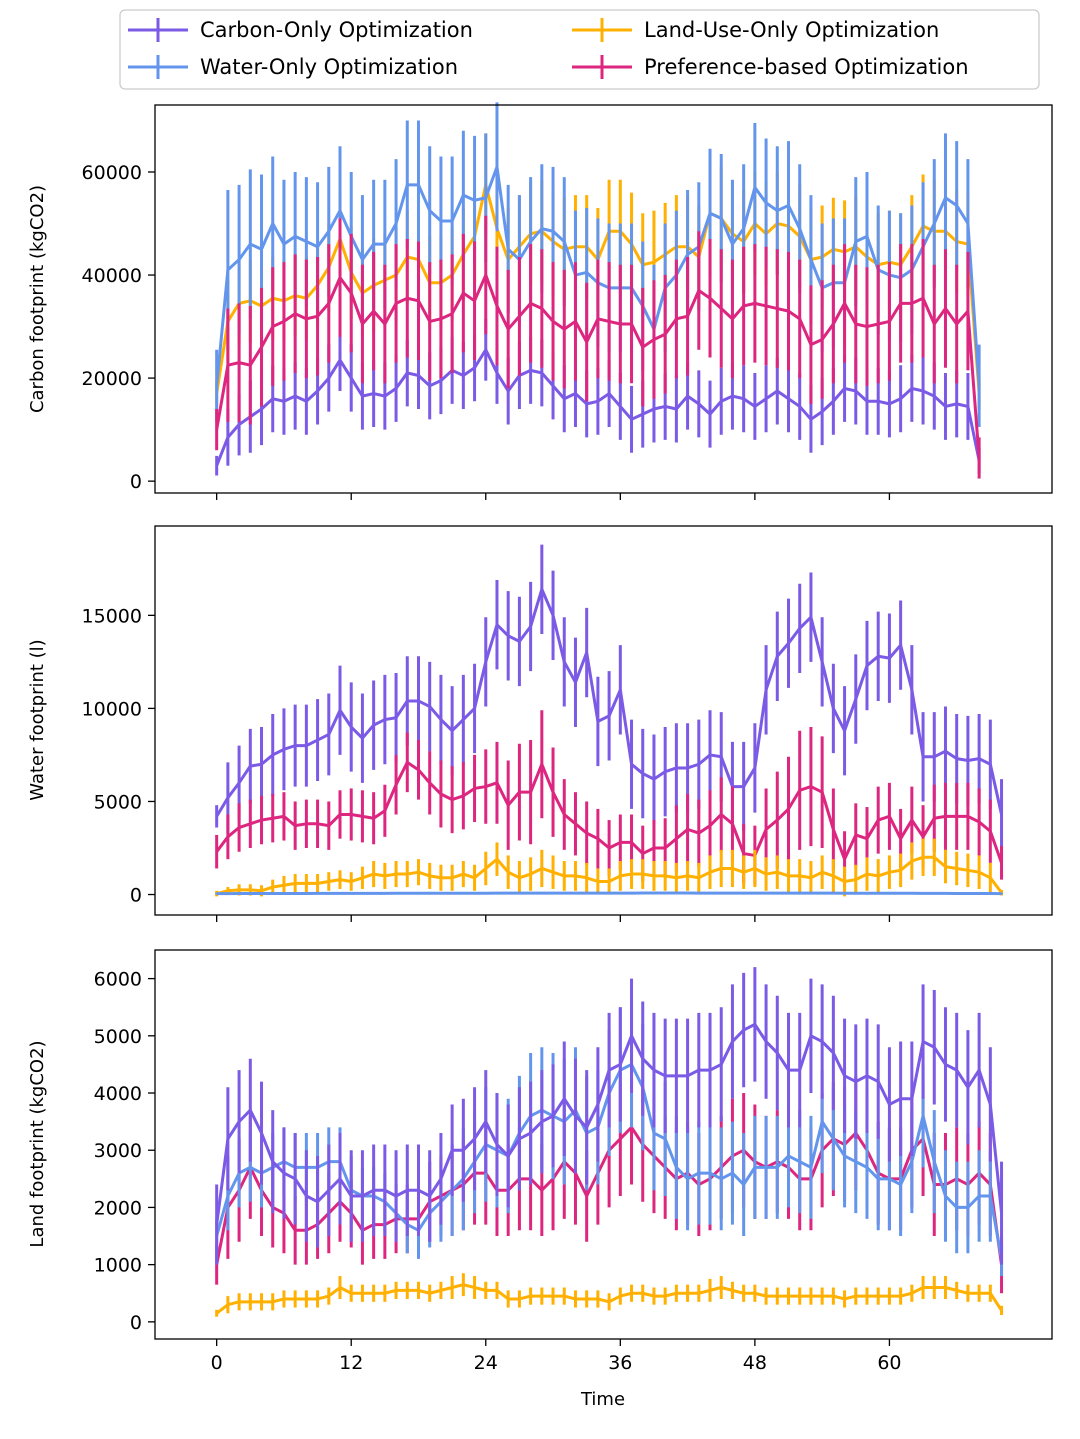  What do you see at coordinates (136, 482) in the screenshot?
I see `carbon-footprint-y-tick-label: 0` at bounding box center [136, 482].